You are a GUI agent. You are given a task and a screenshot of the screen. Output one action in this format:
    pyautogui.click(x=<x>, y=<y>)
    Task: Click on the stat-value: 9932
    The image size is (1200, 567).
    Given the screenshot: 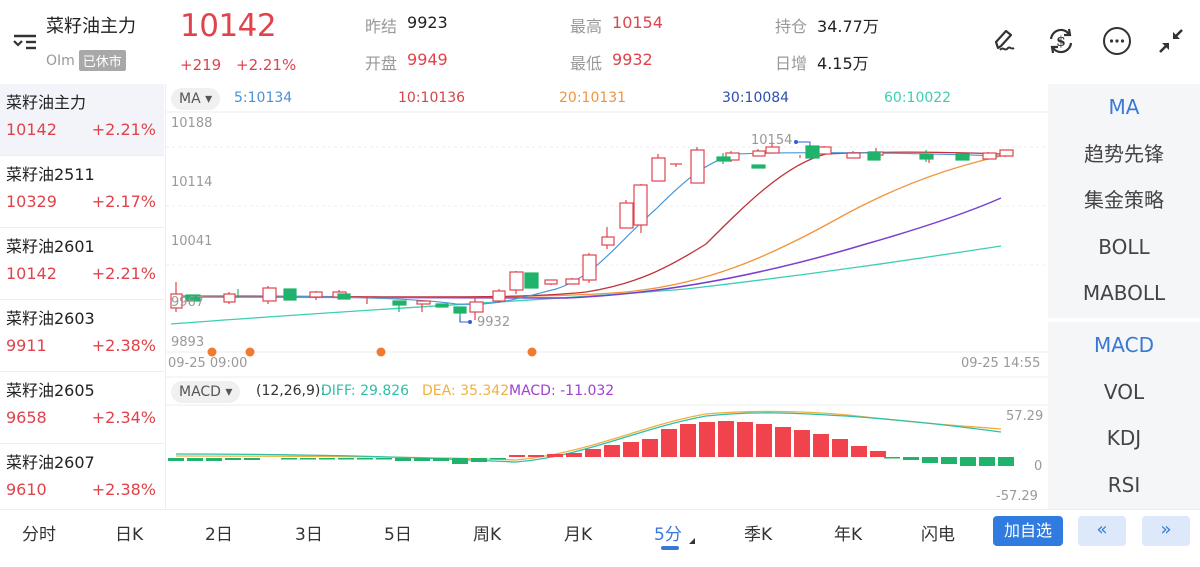 What is the action you would take?
    pyautogui.click(x=632, y=59)
    